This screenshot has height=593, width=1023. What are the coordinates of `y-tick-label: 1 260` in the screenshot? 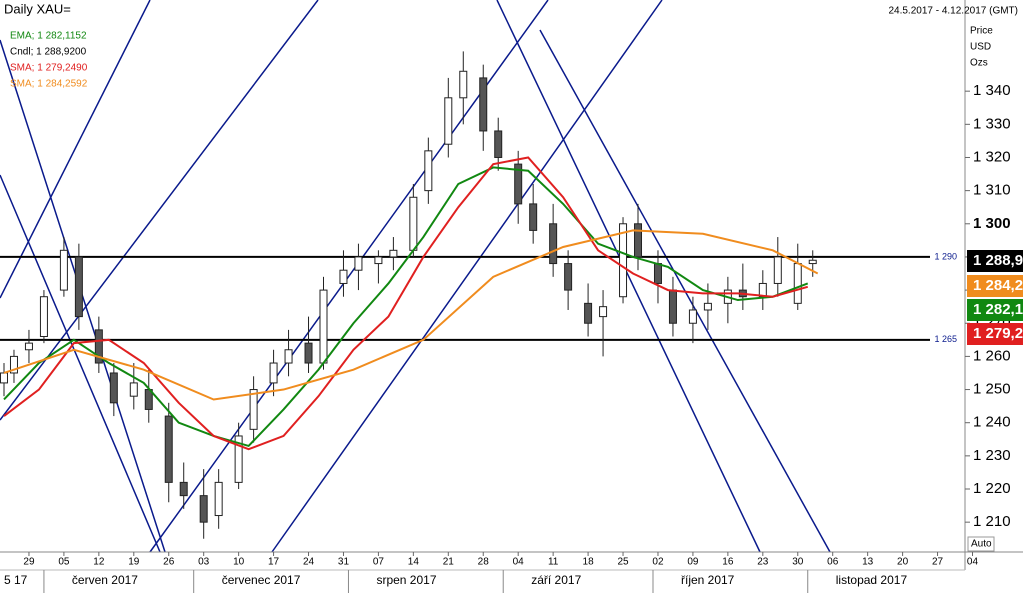 It's located at (992, 355).